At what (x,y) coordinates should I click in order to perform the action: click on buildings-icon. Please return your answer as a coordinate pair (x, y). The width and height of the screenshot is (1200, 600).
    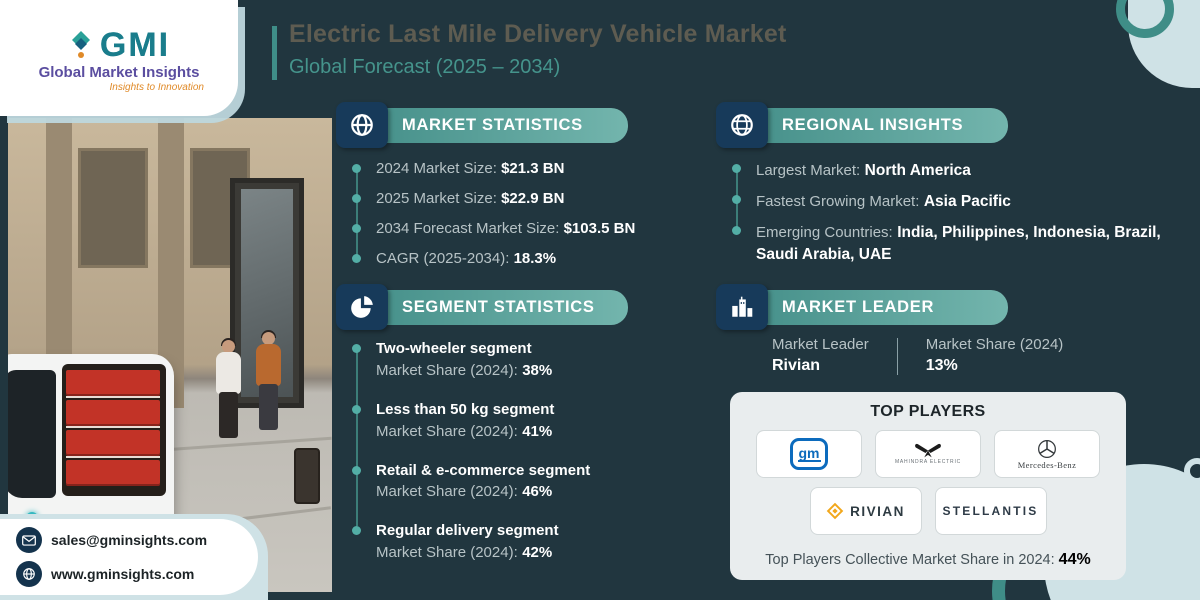
    Looking at the image, I should click on (742, 307).